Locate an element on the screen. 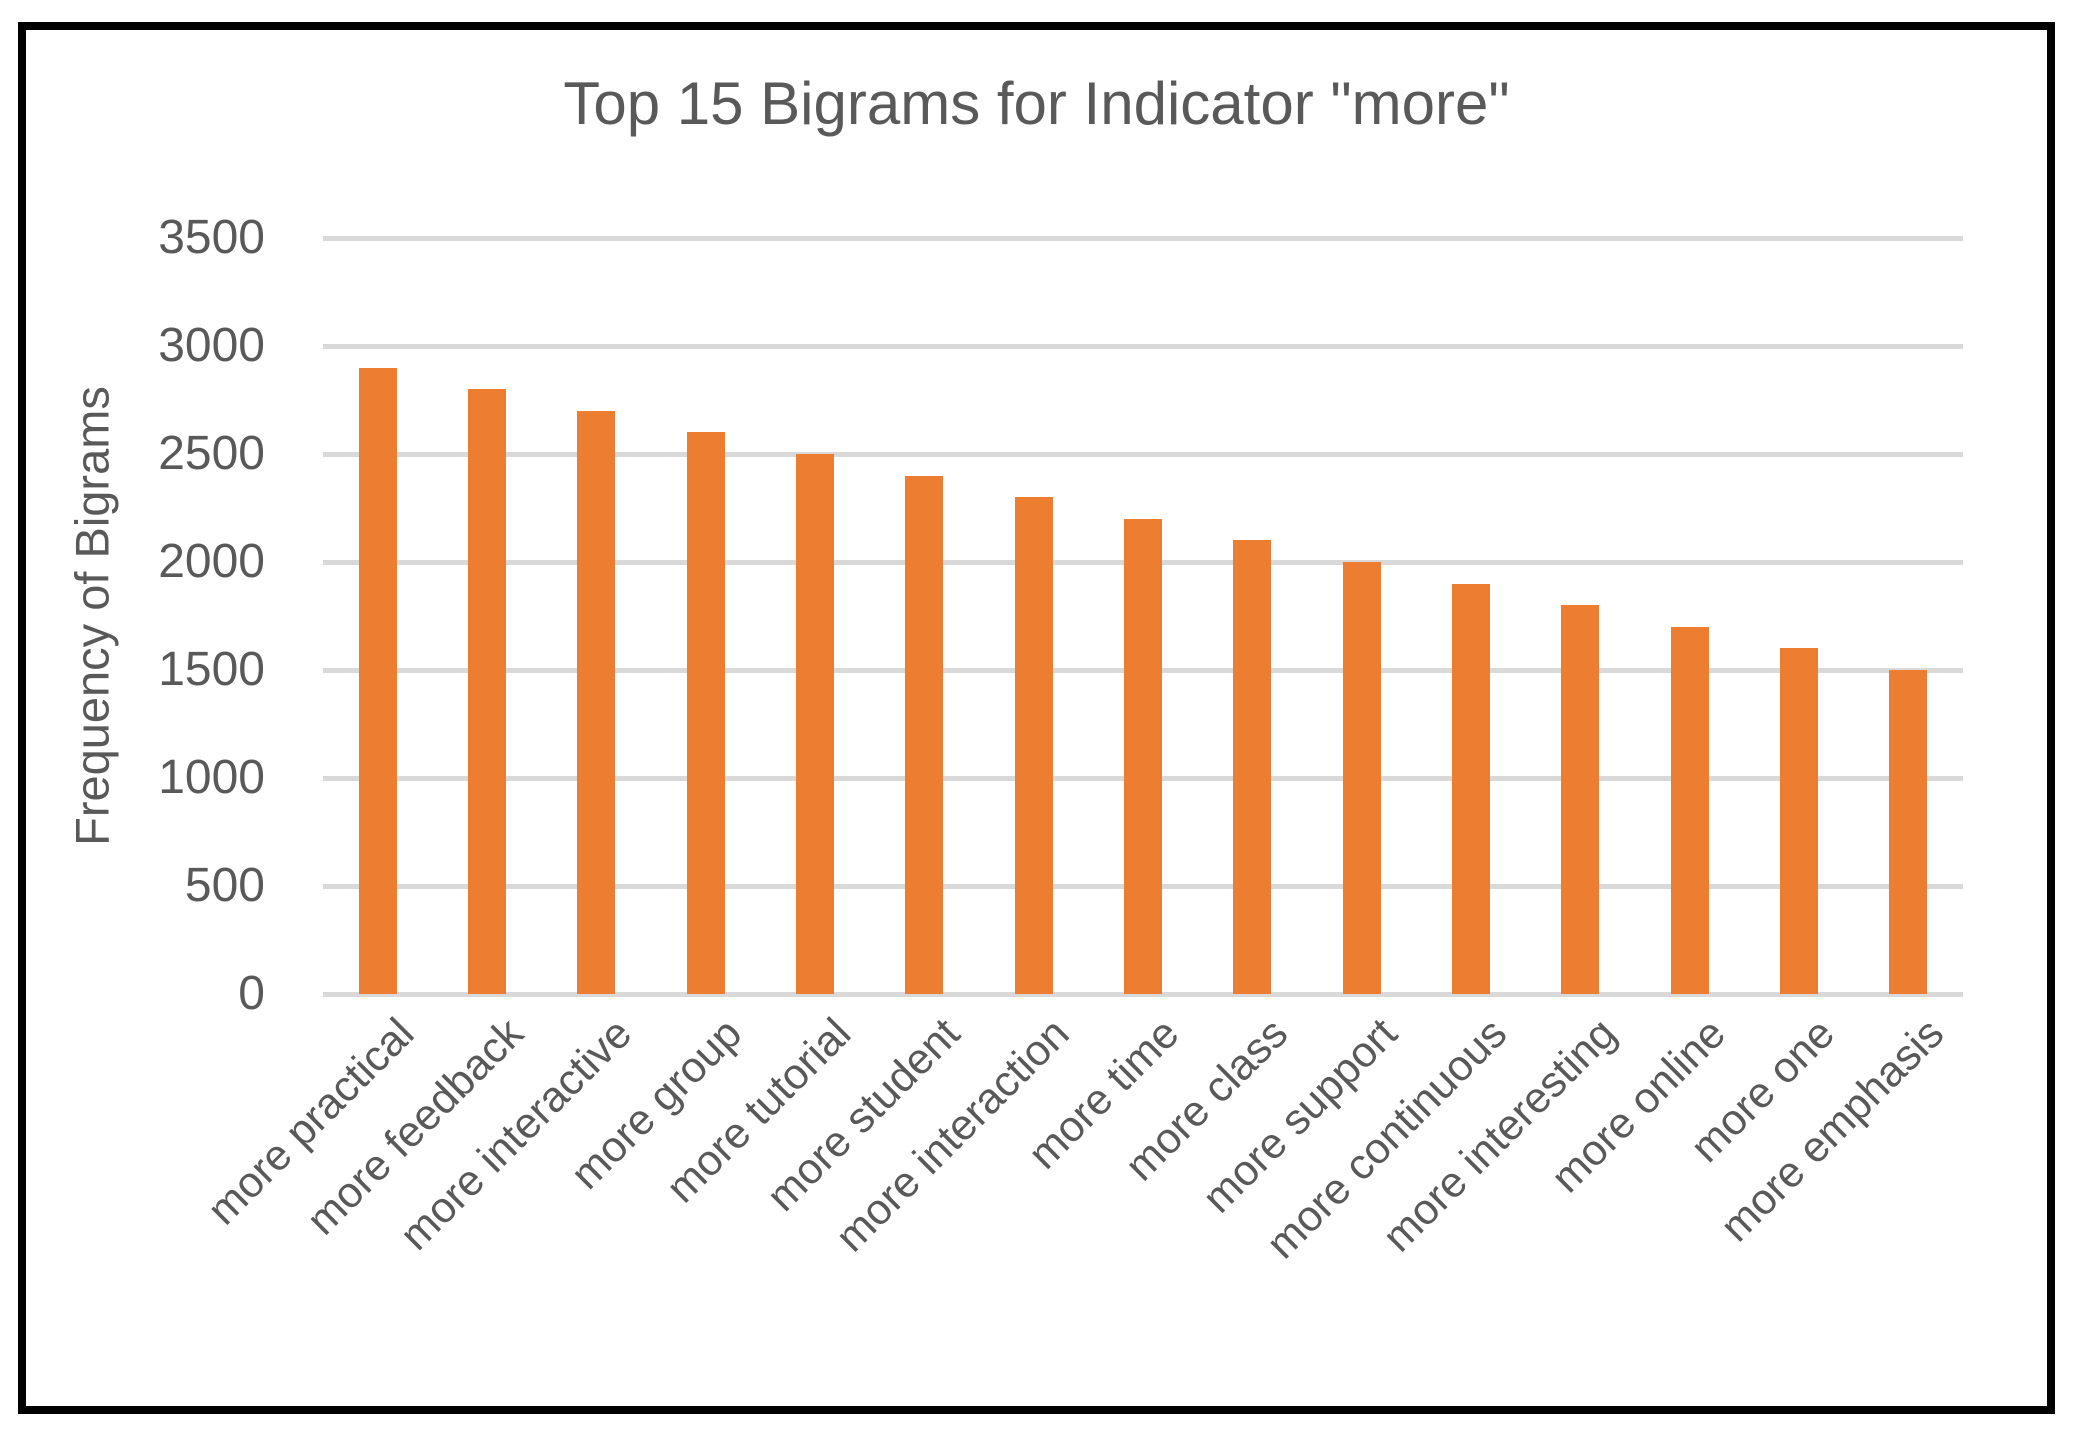 This screenshot has height=1436, width=2073. y-axis-tick-label: 0 is located at coordinates (251, 993).